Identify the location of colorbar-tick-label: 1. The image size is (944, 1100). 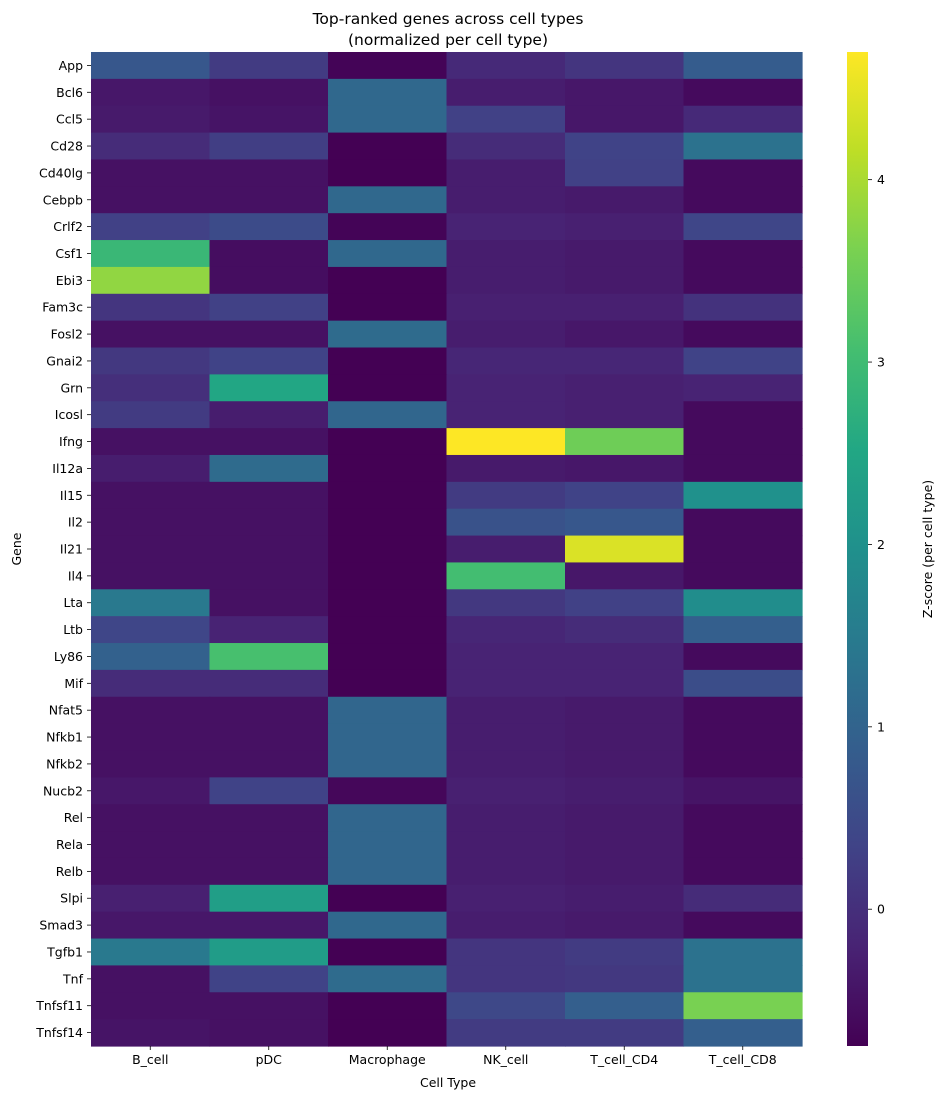
(881, 726).